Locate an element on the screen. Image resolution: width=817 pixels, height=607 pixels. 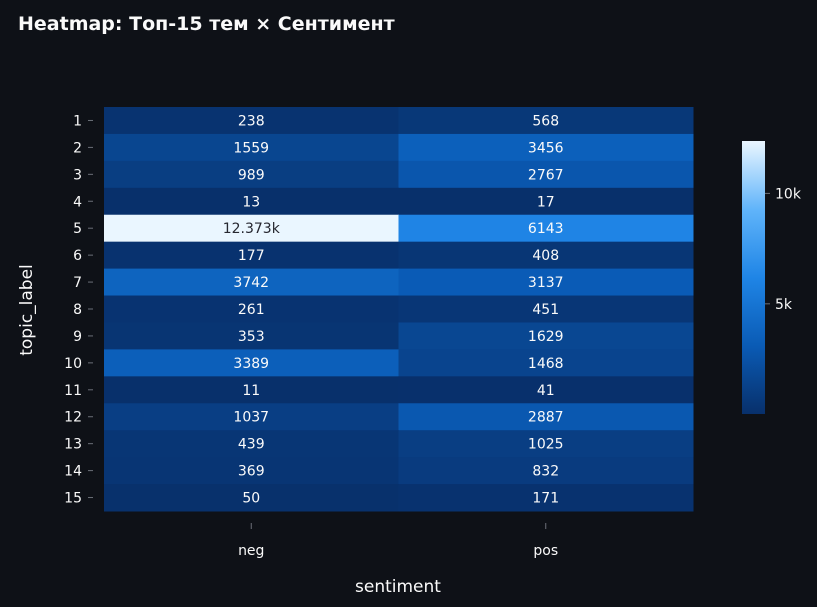
cell-value-label: 13 is located at coordinates (251, 202).